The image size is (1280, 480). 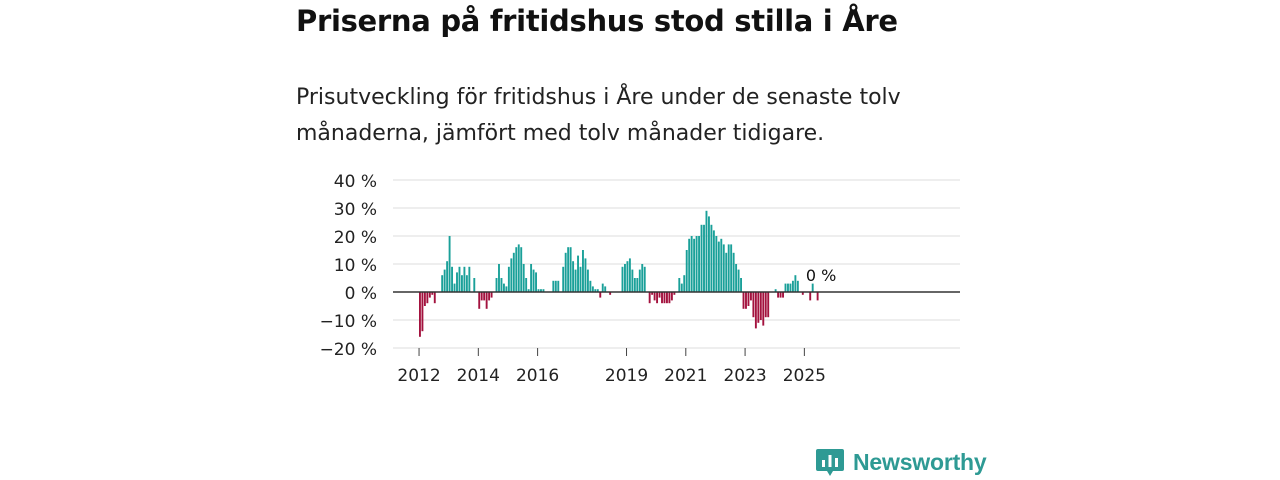 I want to click on y-tick-label: −10 %, so click(x=348, y=322).